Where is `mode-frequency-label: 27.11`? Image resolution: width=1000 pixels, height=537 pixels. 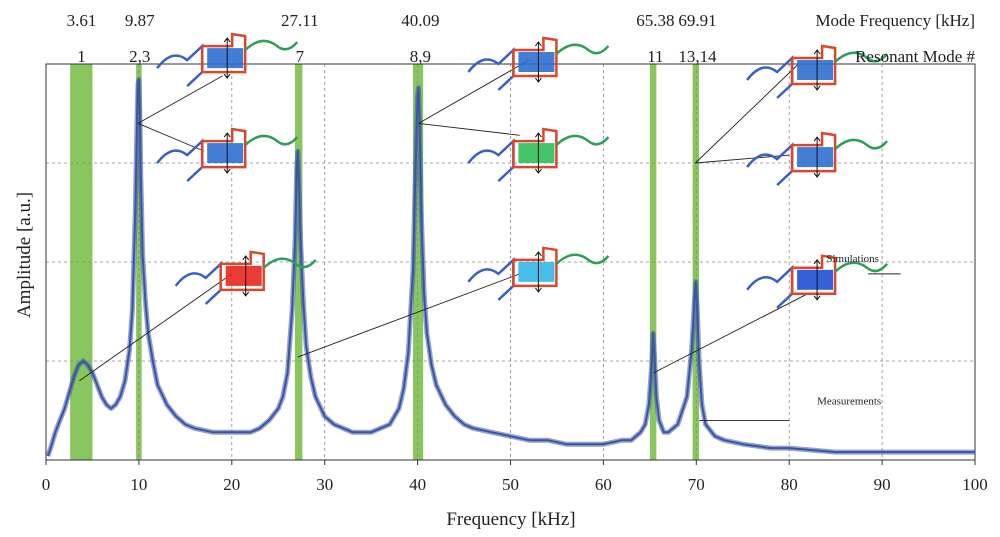 mode-frequency-label: 27.11 is located at coordinates (300, 20).